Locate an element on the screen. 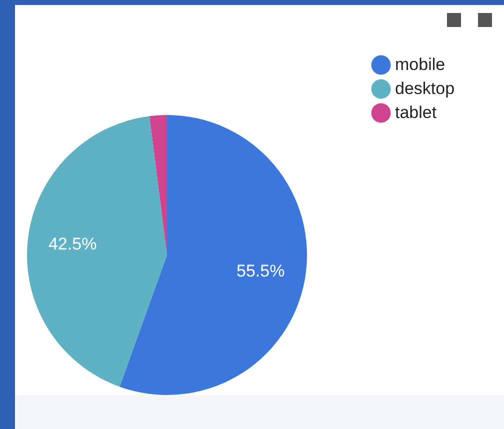 The width and height of the screenshot is (504, 429). data-label: 55.5% is located at coordinates (260, 270).